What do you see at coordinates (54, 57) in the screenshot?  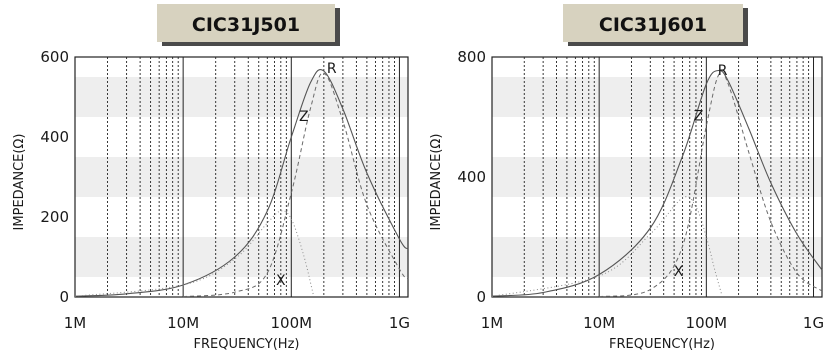 I see `y-tick-label: 600` at bounding box center [54, 57].